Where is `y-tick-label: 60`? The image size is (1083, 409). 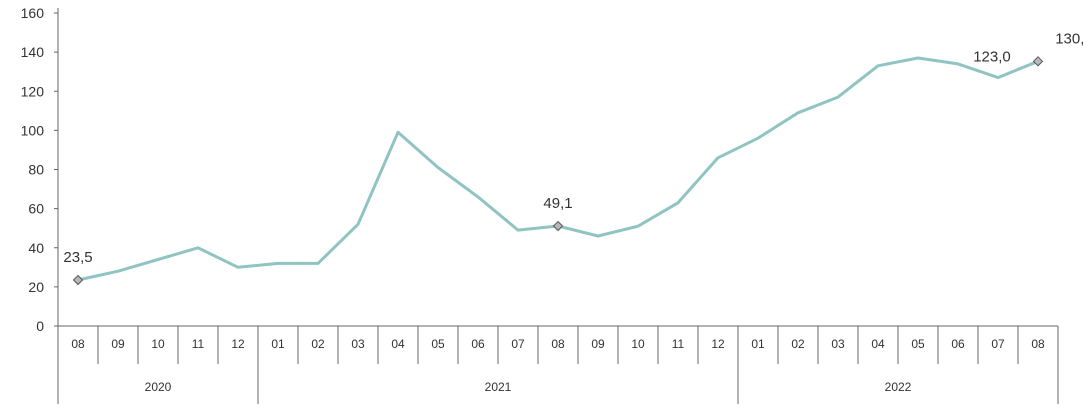 y-tick-label: 60 is located at coordinates (36, 209).